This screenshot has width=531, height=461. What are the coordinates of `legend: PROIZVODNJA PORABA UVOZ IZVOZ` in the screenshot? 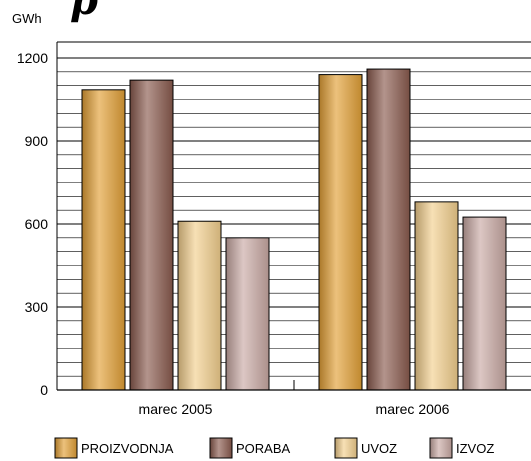 It's located at (274, 448).